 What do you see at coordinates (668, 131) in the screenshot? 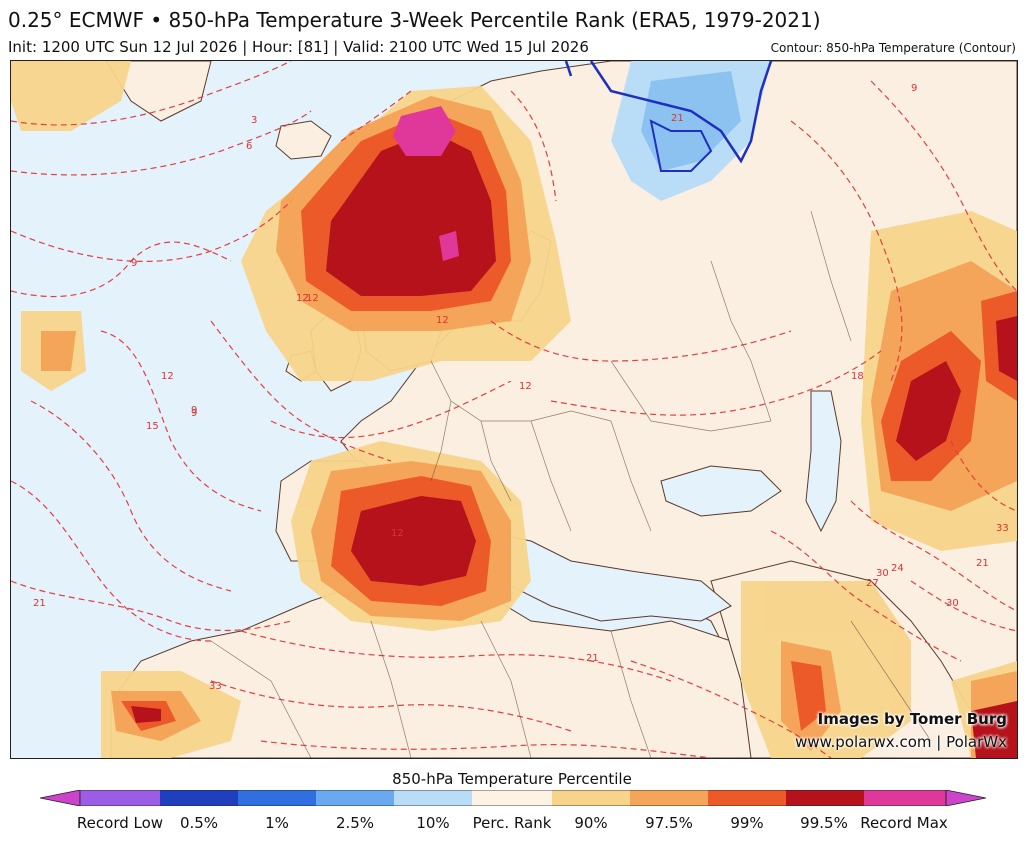
I see `shading-cold` at bounding box center [668, 131].